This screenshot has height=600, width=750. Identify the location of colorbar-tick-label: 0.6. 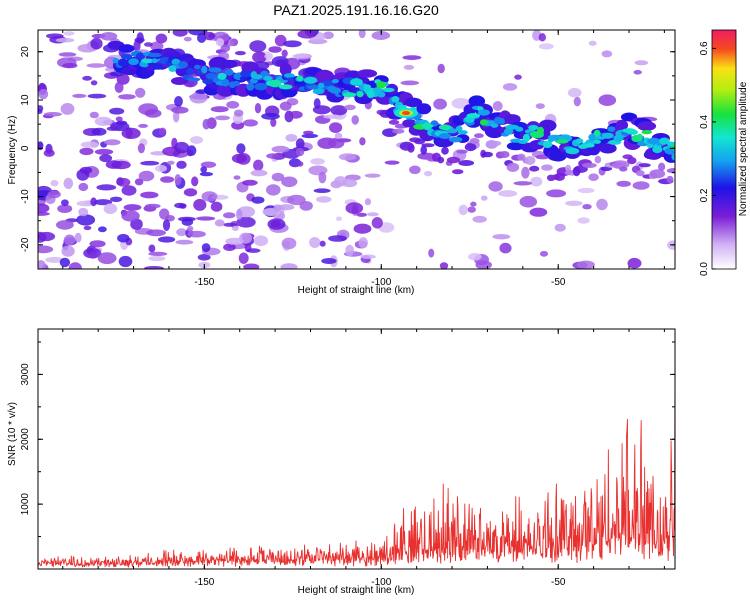
(704, 48).